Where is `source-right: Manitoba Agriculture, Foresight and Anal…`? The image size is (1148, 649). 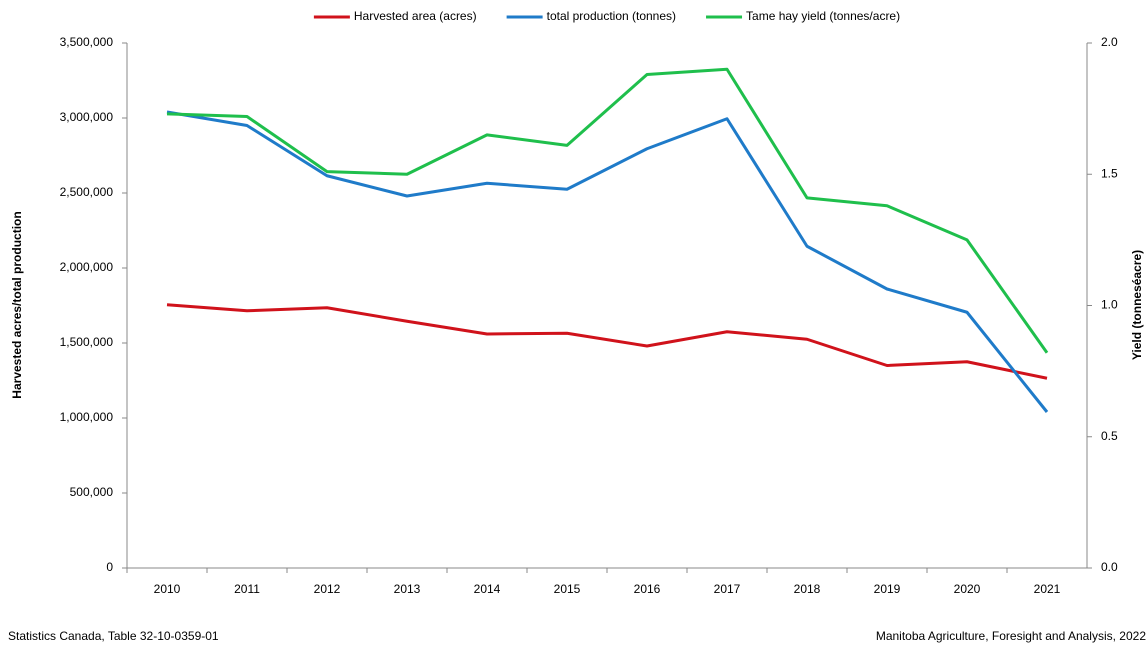 source-right: Manitoba Agriculture, Foresight and Anal… is located at coordinates (1011, 636).